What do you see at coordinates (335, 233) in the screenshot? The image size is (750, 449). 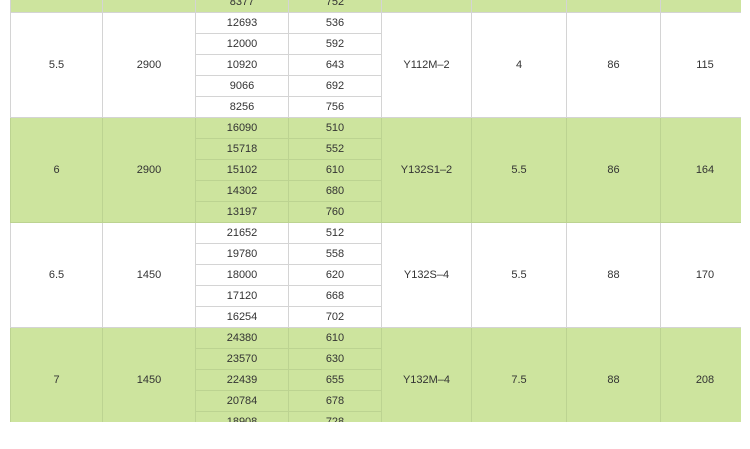 I see `cell-head: 512` at bounding box center [335, 233].